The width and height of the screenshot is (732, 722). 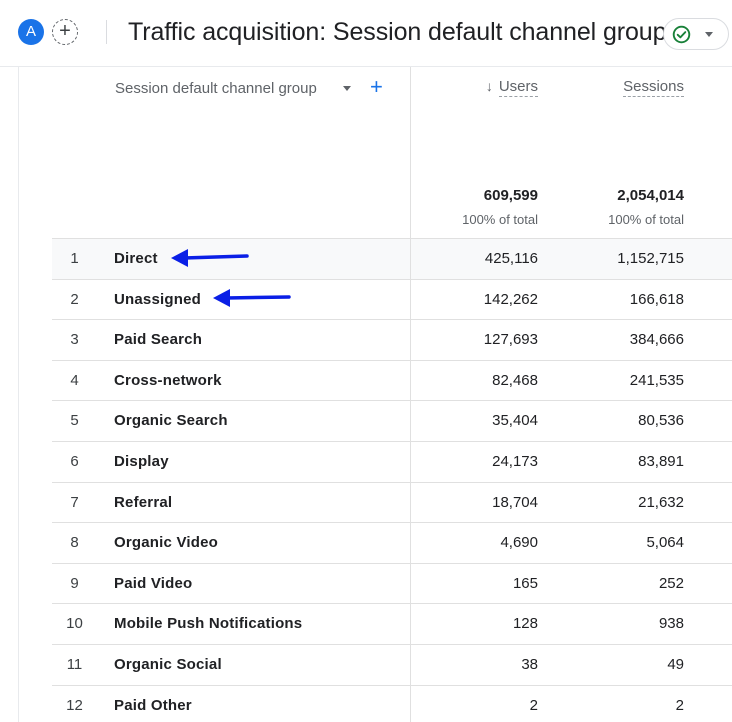 What do you see at coordinates (392, 703) in the screenshot?
I see `table-row: 12 Paid Other 2 2` at bounding box center [392, 703].